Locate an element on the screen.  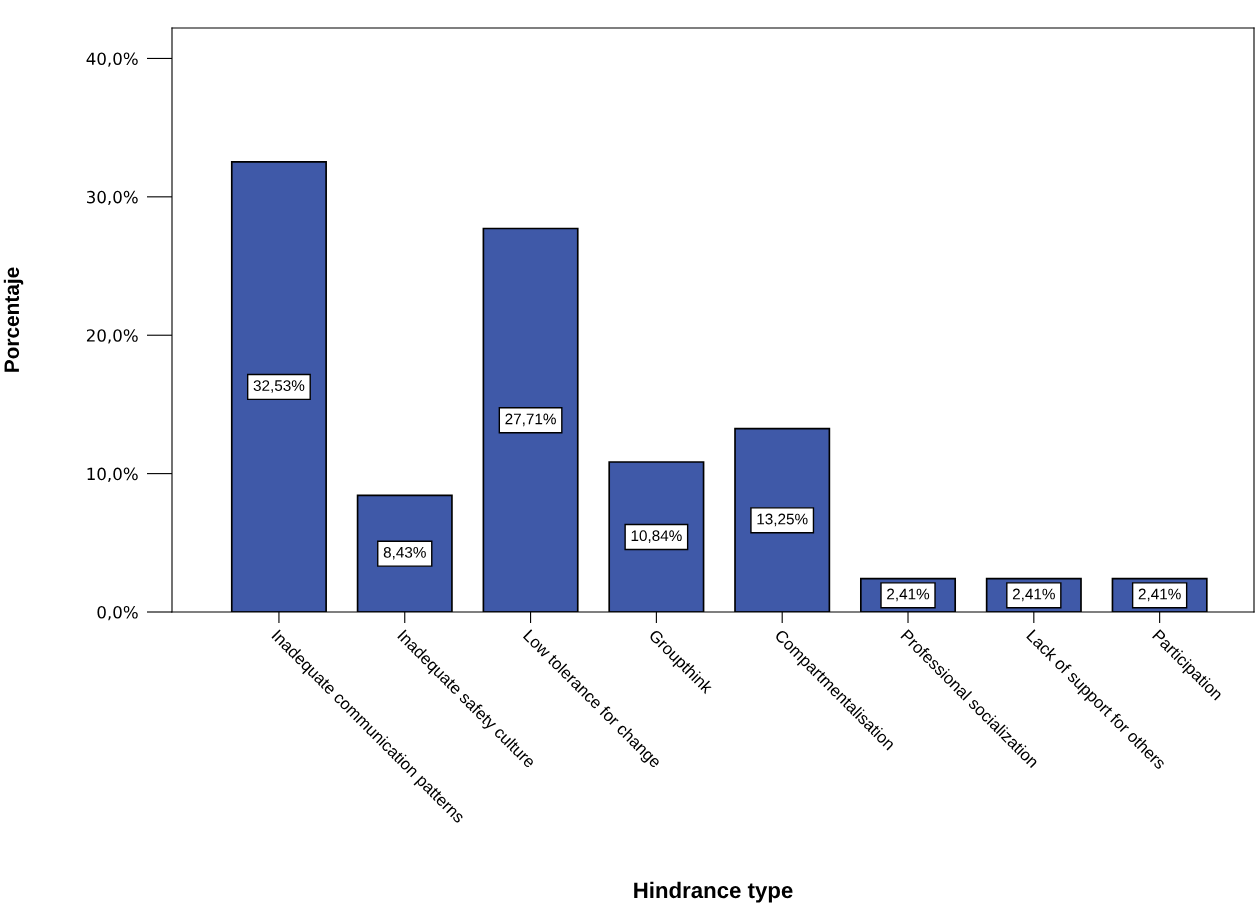
data-label: 10,84% is located at coordinates (656, 536).